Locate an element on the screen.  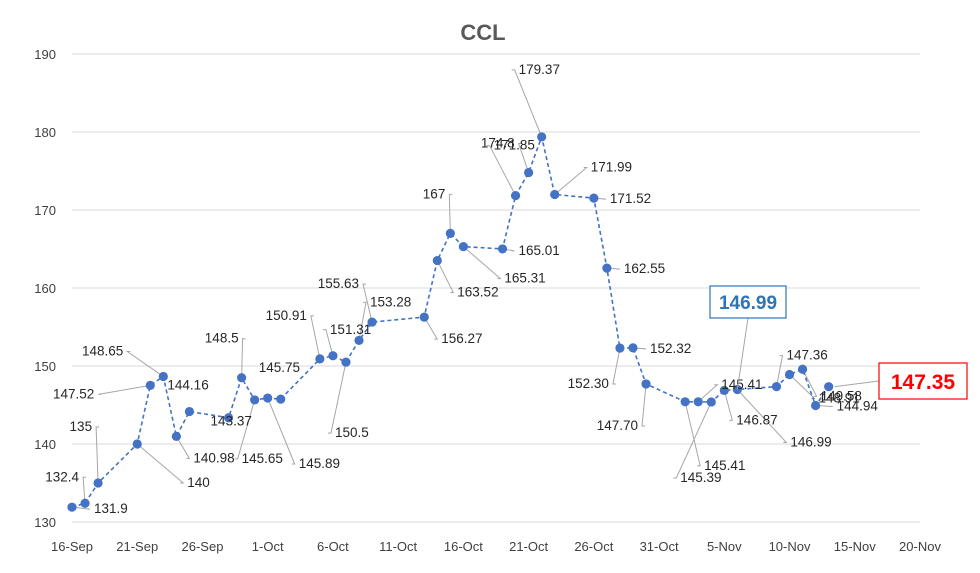
data-label: 140.98 is located at coordinates (213, 457).